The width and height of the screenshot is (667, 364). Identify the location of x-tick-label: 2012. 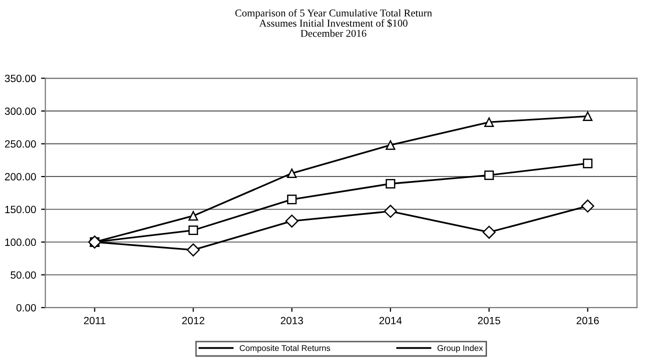
(193, 320).